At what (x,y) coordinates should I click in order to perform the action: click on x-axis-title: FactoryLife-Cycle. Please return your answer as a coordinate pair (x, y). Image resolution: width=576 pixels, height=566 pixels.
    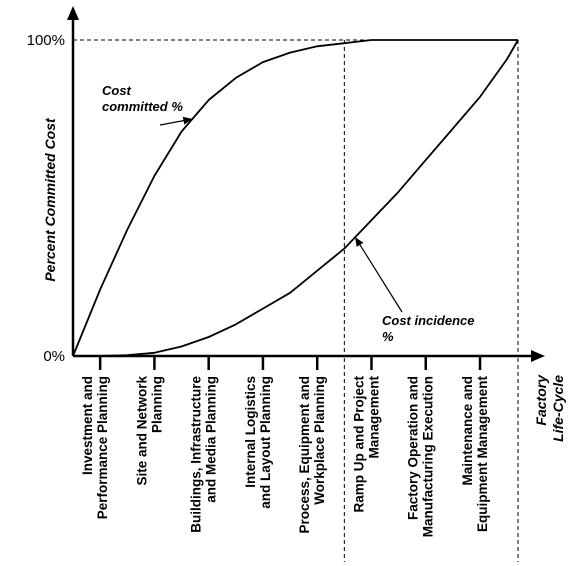
    Looking at the image, I should click on (549, 408).